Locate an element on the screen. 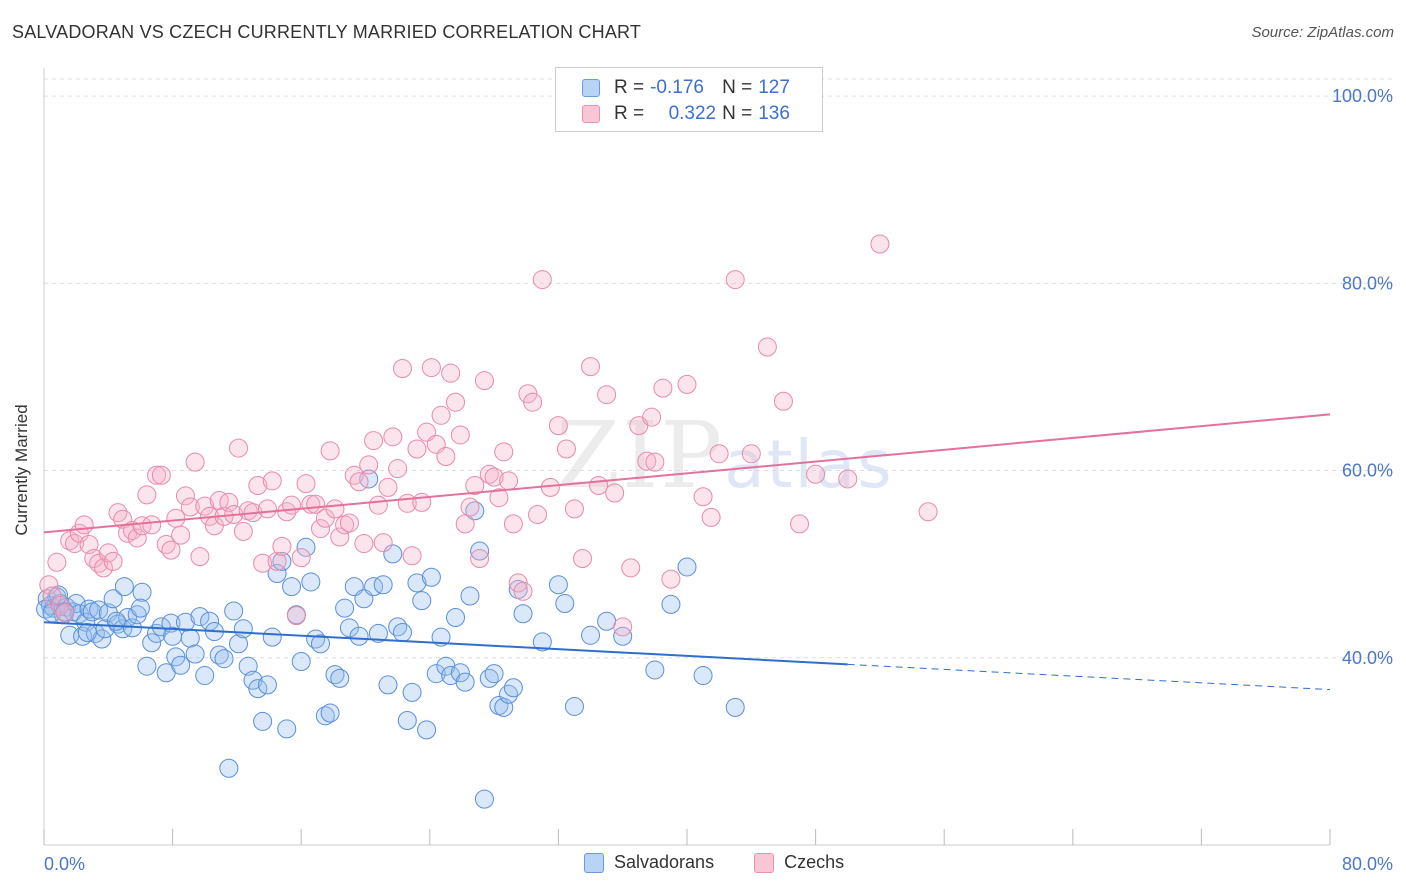  legend-row-czechs: R = 0.322 N = 136 is located at coordinates (689, 114).